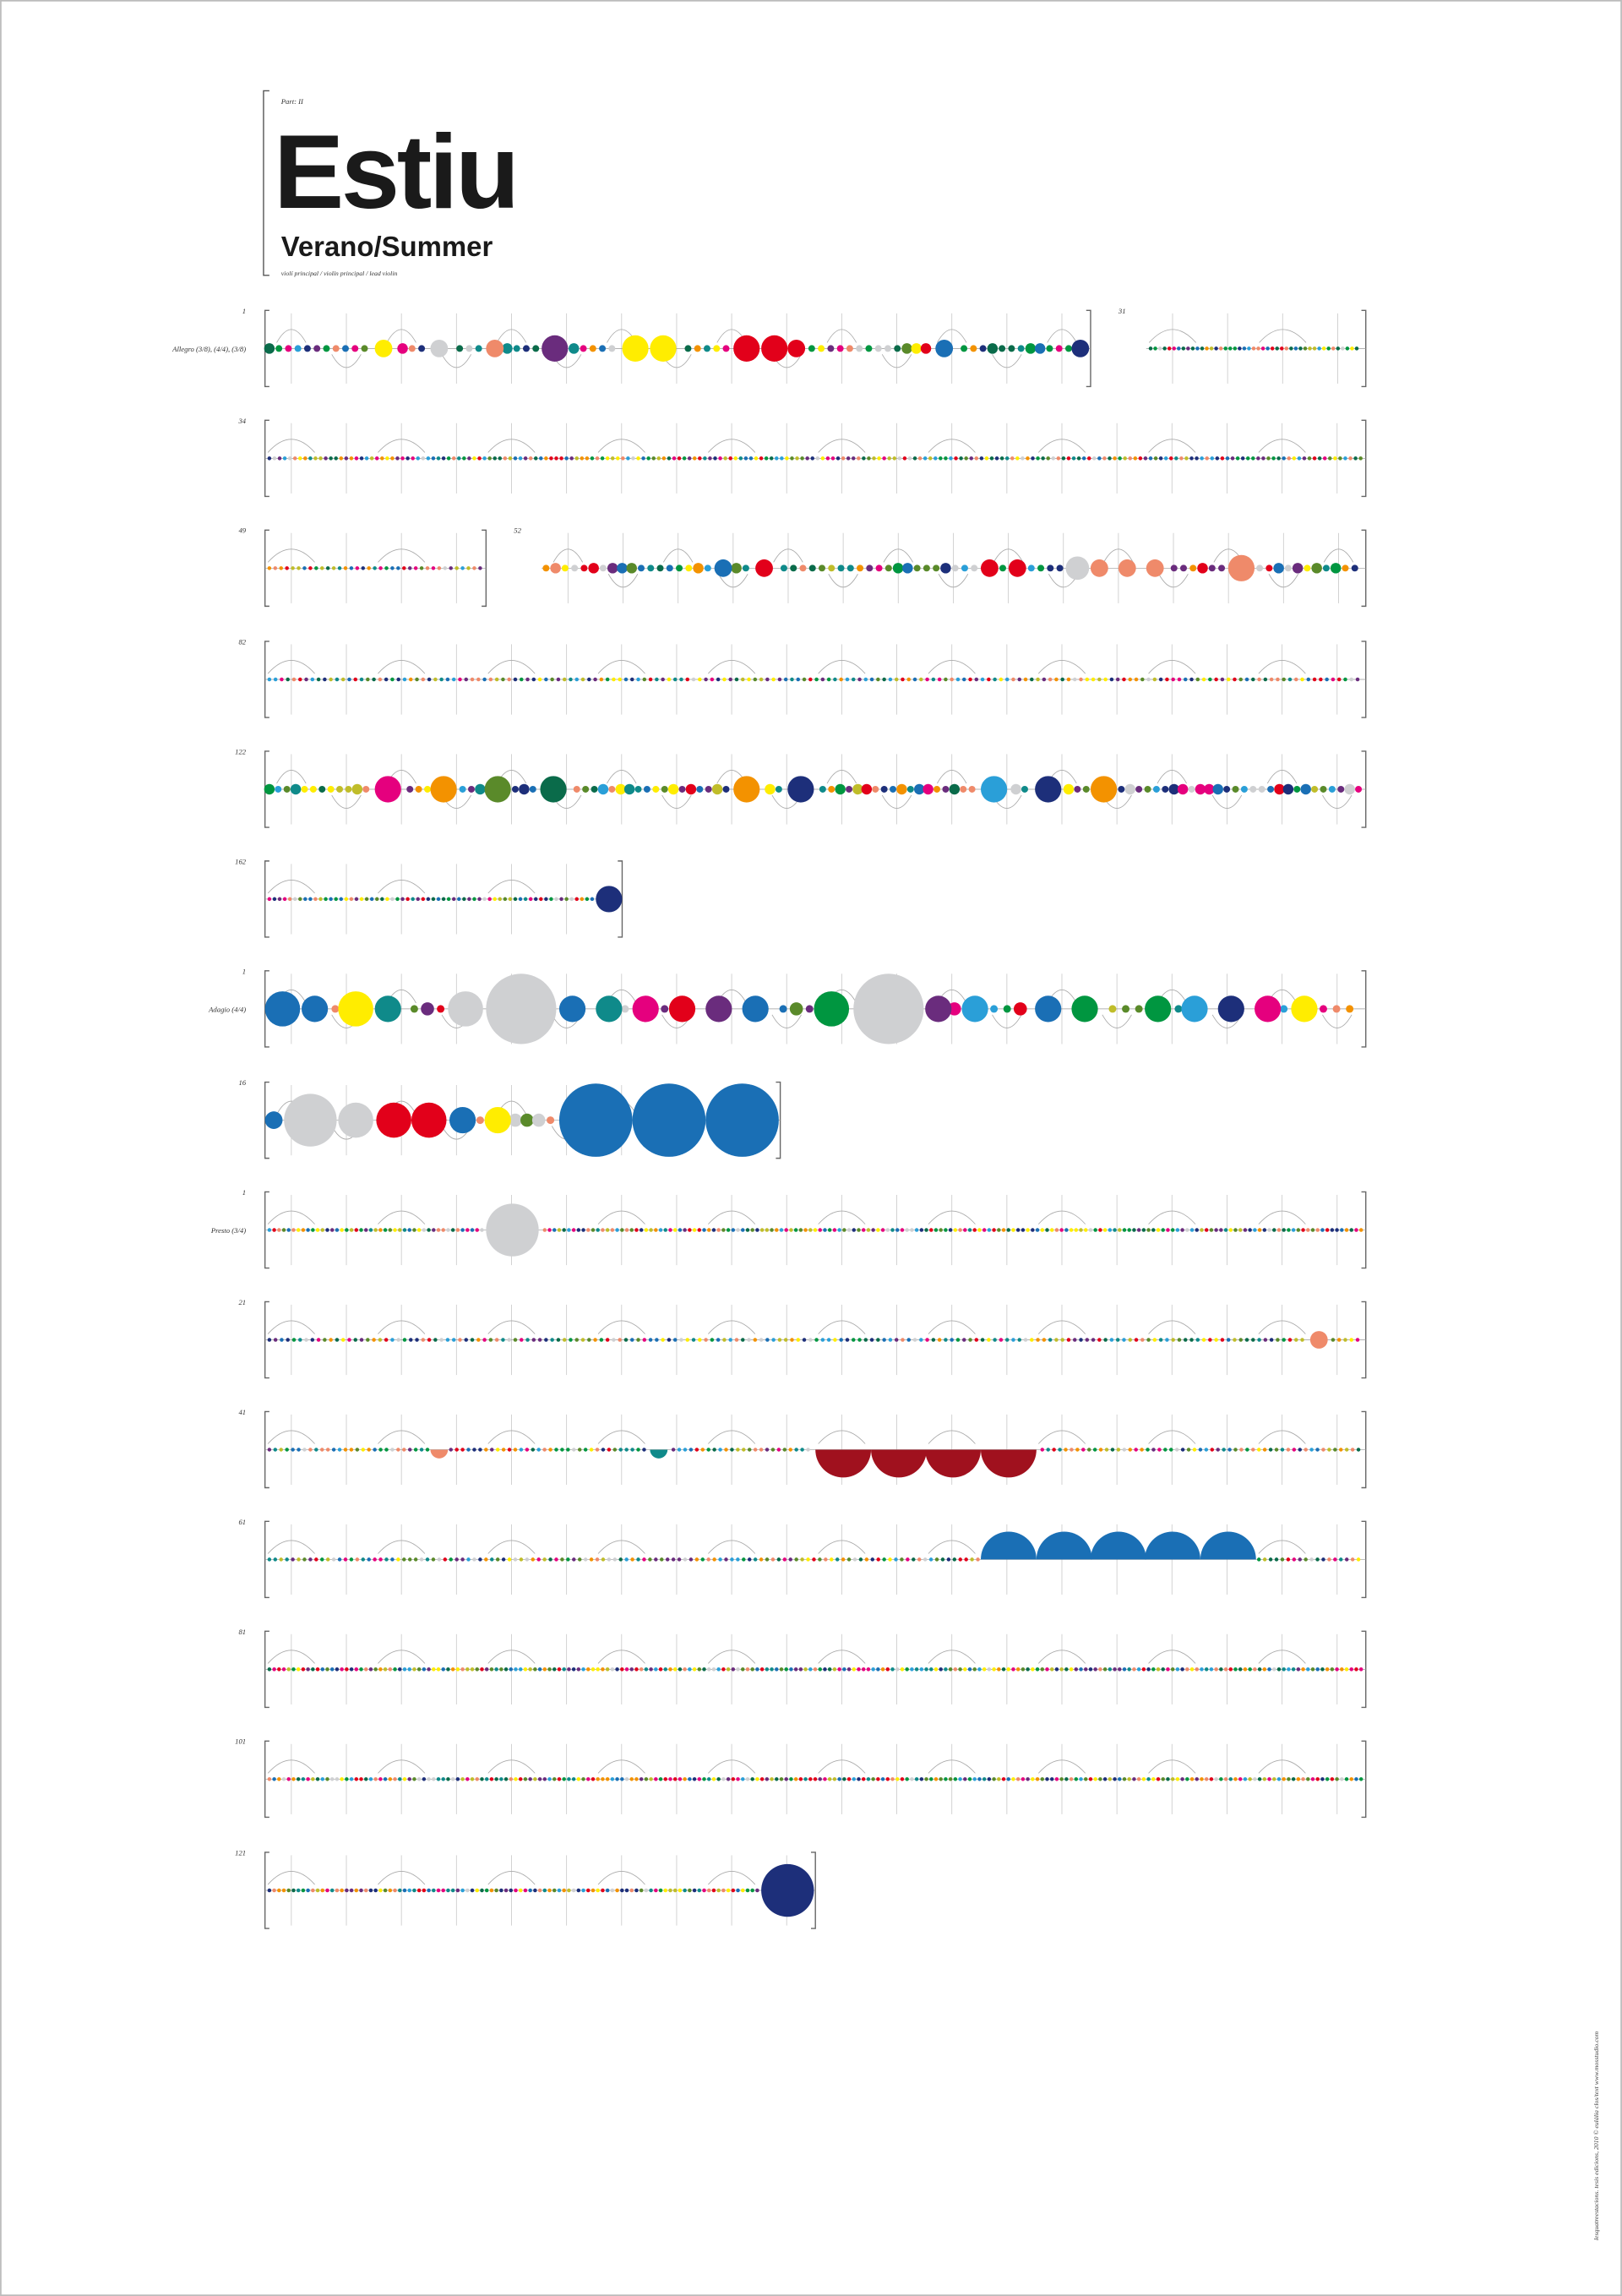 This screenshot has width=1622, height=2296. Describe the element at coordinates (242, 1632) in the screenshot. I see `measure-number: 81` at that location.